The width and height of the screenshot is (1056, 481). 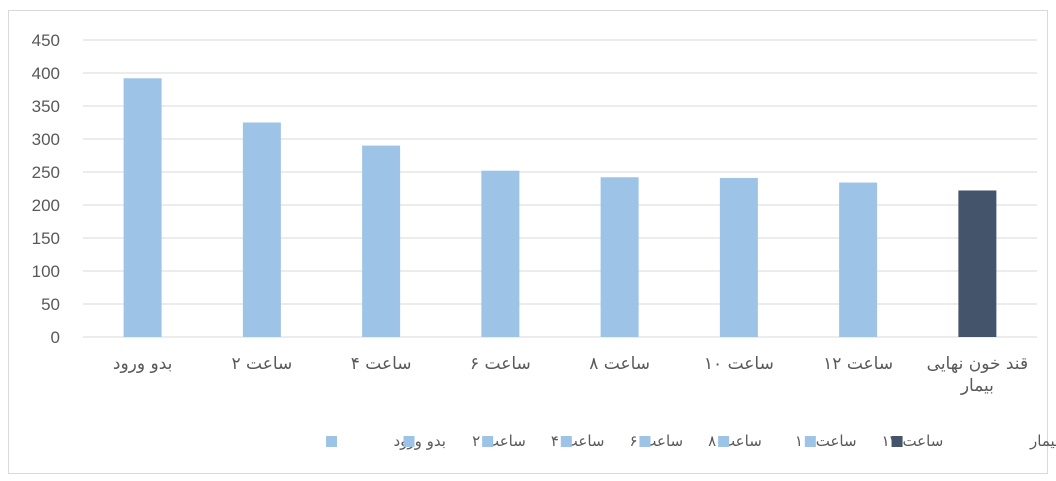 What do you see at coordinates (500, 364) in the screenshot?
I see `x-tick-label: ساعت ۶` at bounding box center [500, 364].